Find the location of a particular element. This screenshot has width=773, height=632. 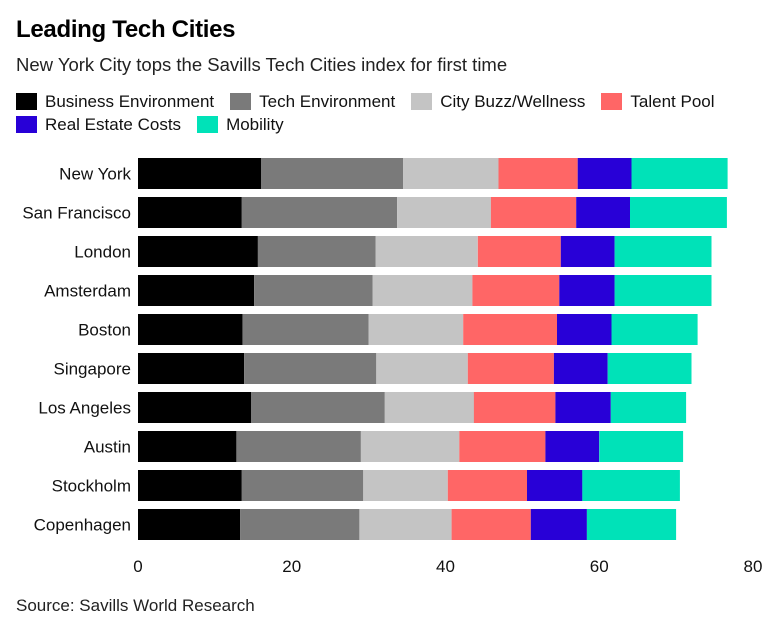

x-tick-label: 80 is located at coordinates (753, 566).